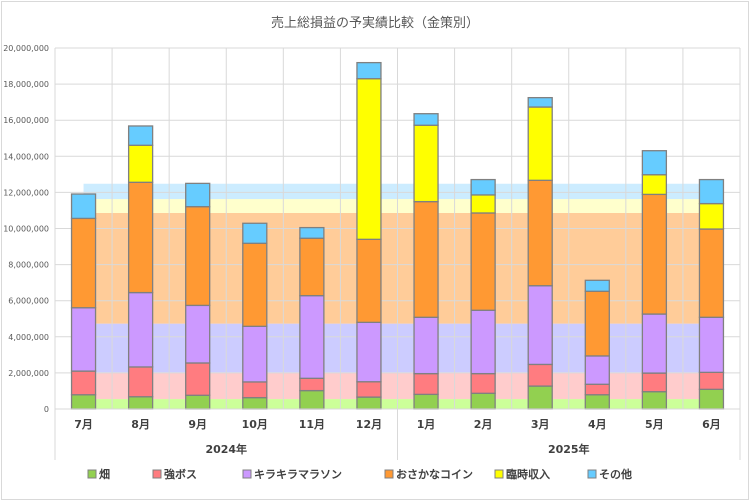 The height and width of the screenshot is (501, 750). Describe the element at coordinates (540, 424) in the screenshot. I see `x-tick-label: 3月` at that location.